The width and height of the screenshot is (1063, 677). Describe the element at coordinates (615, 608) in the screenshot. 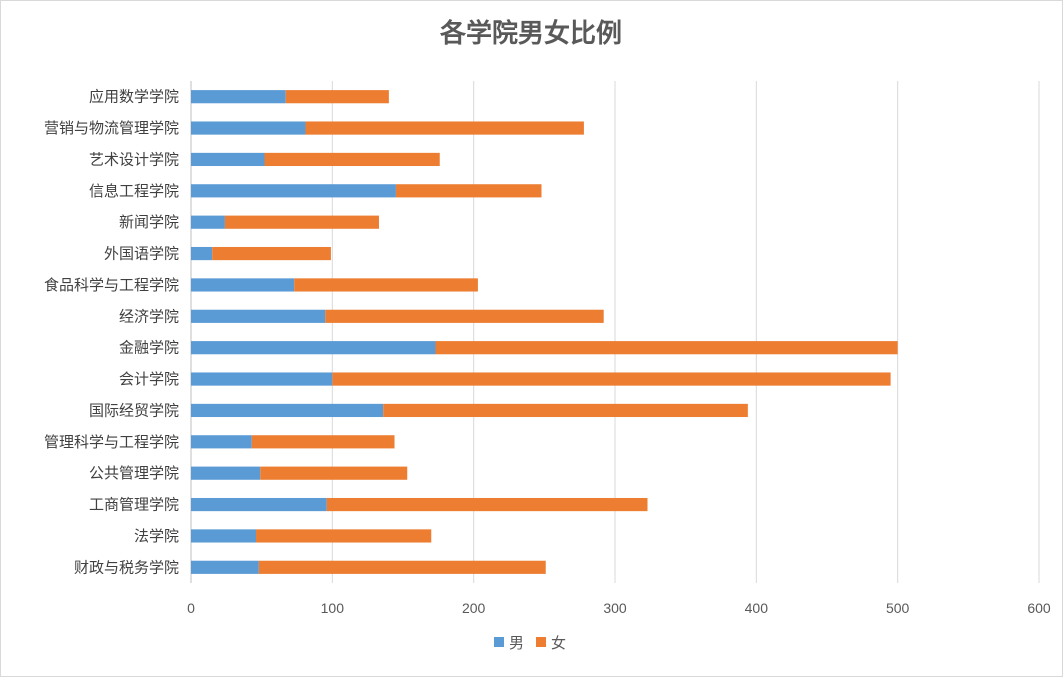

I see `x-tick-label: 300` at that location.